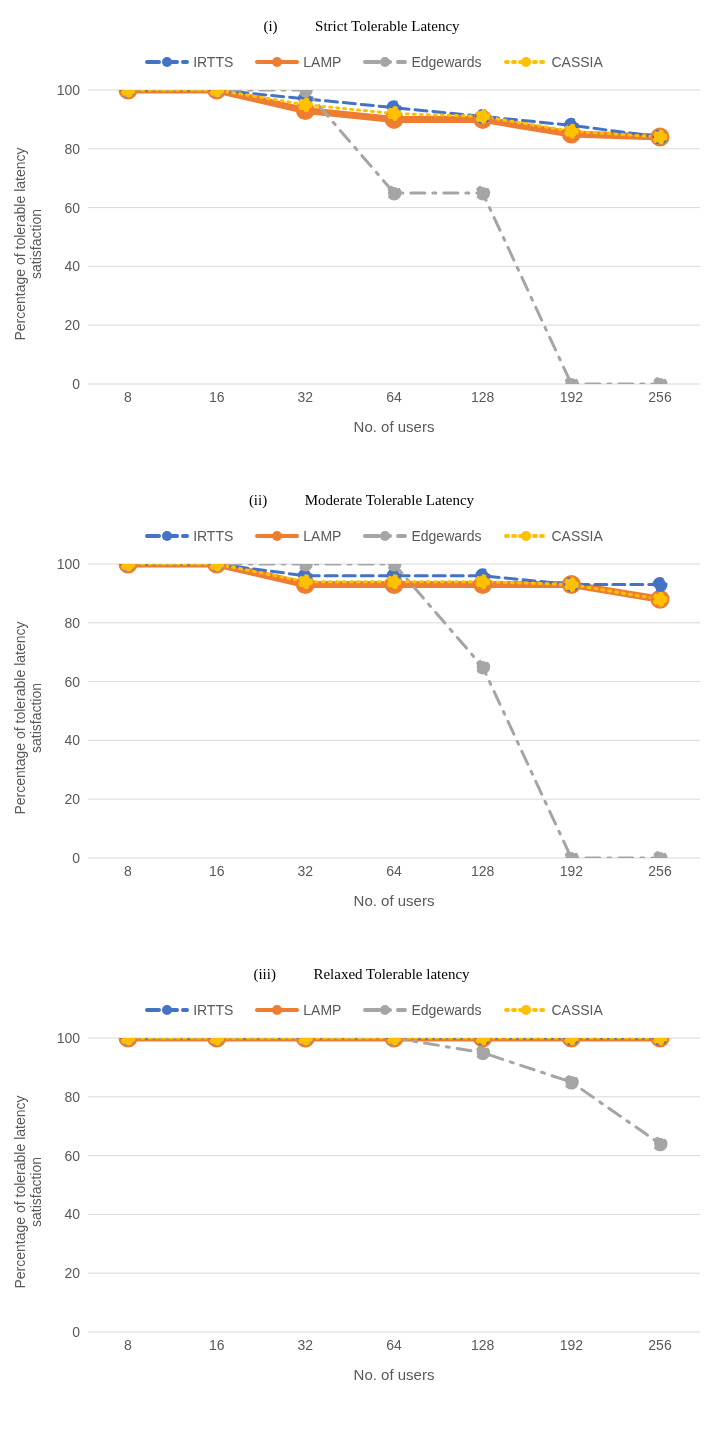 The image size is (723, 1446). What do you see at coordinates (361, 974) in the screenshot?
I see `chart-title: (iii) Relaxed Tolerable latency` at bounding box center [361, 974].